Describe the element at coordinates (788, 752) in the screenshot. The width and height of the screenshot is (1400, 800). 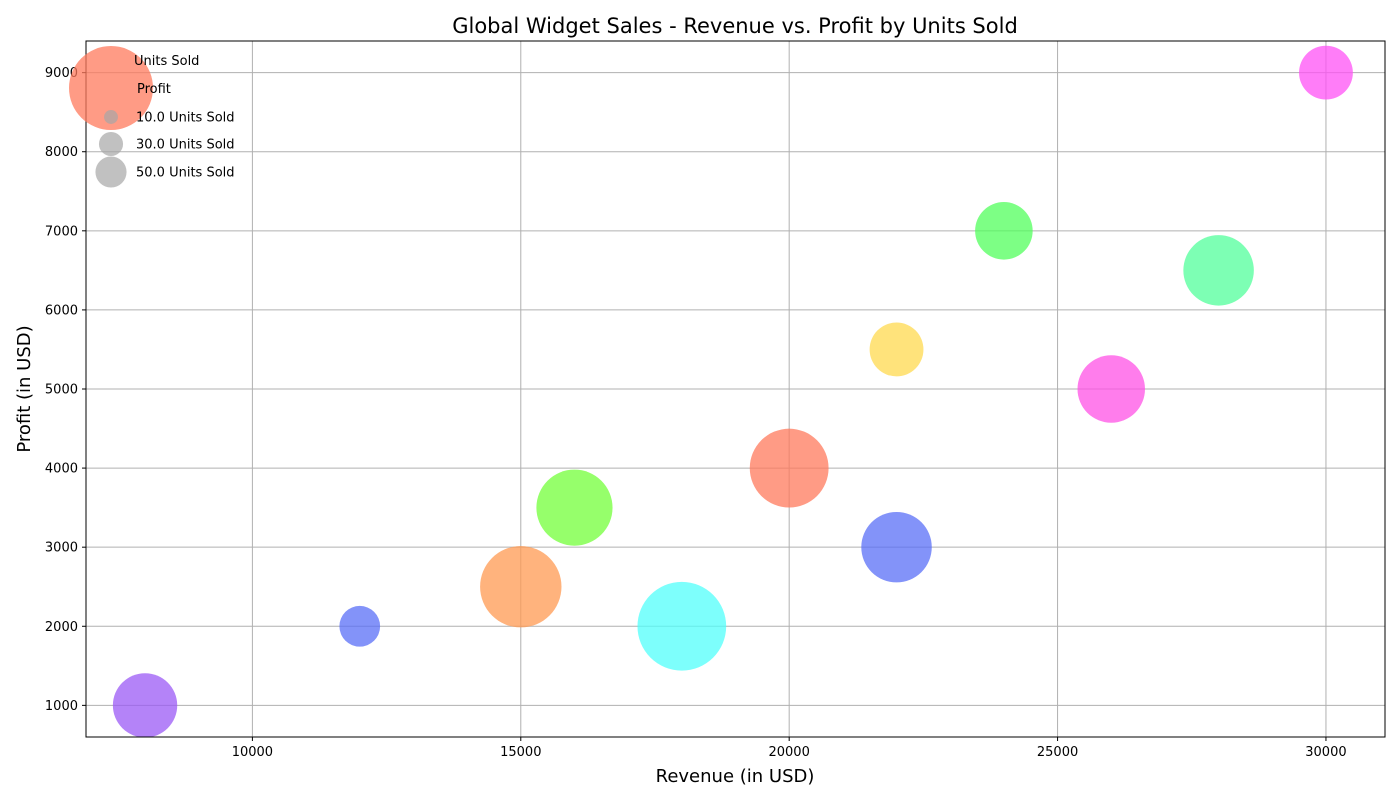
I see `x-tick-label: 20000` at that location.